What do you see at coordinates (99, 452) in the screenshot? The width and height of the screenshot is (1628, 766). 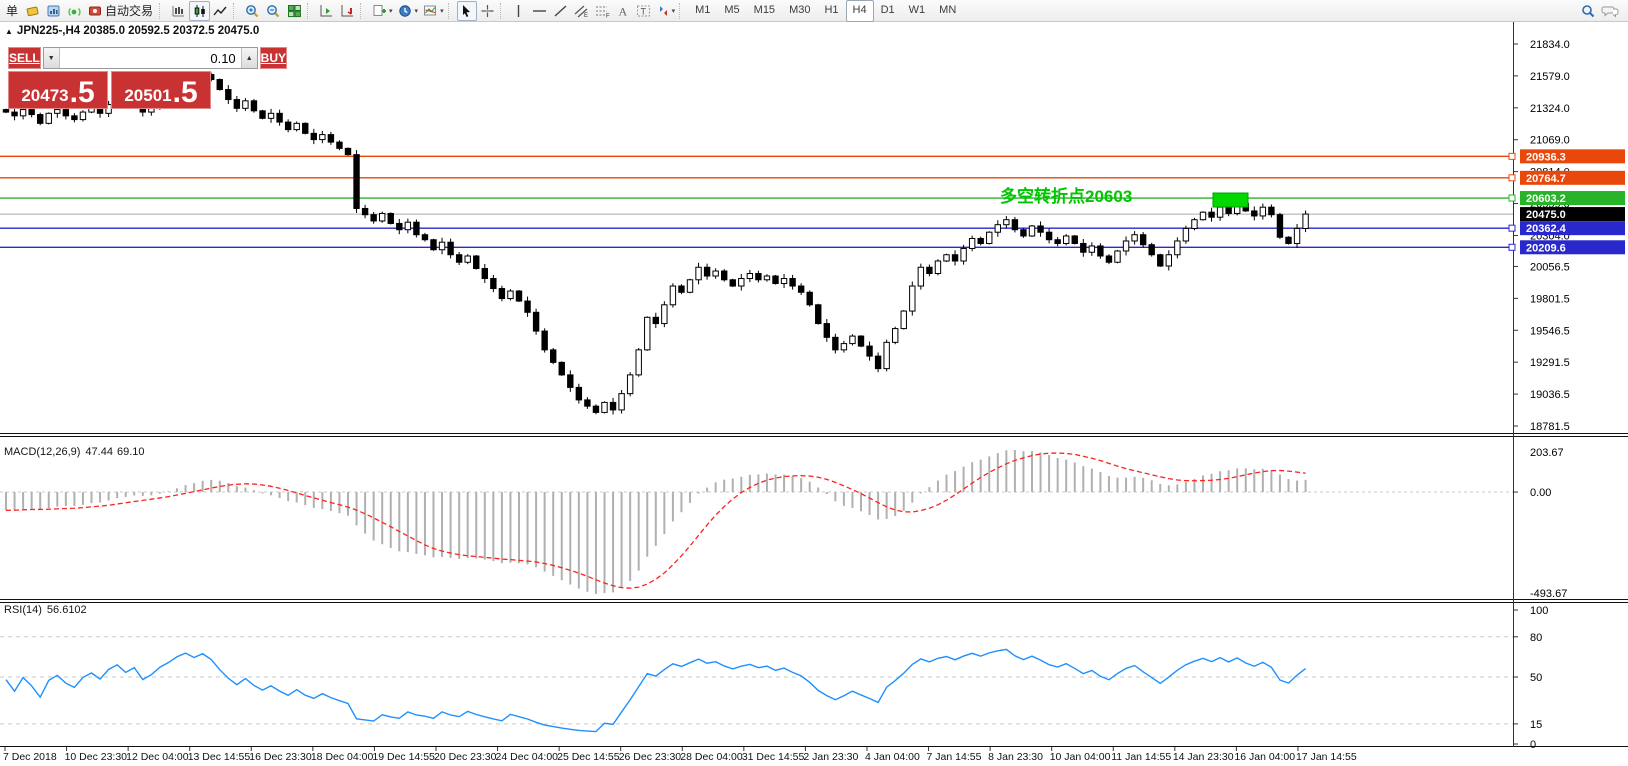 I see `macd-main-value: 47.44` at bounding box center [99, 452].